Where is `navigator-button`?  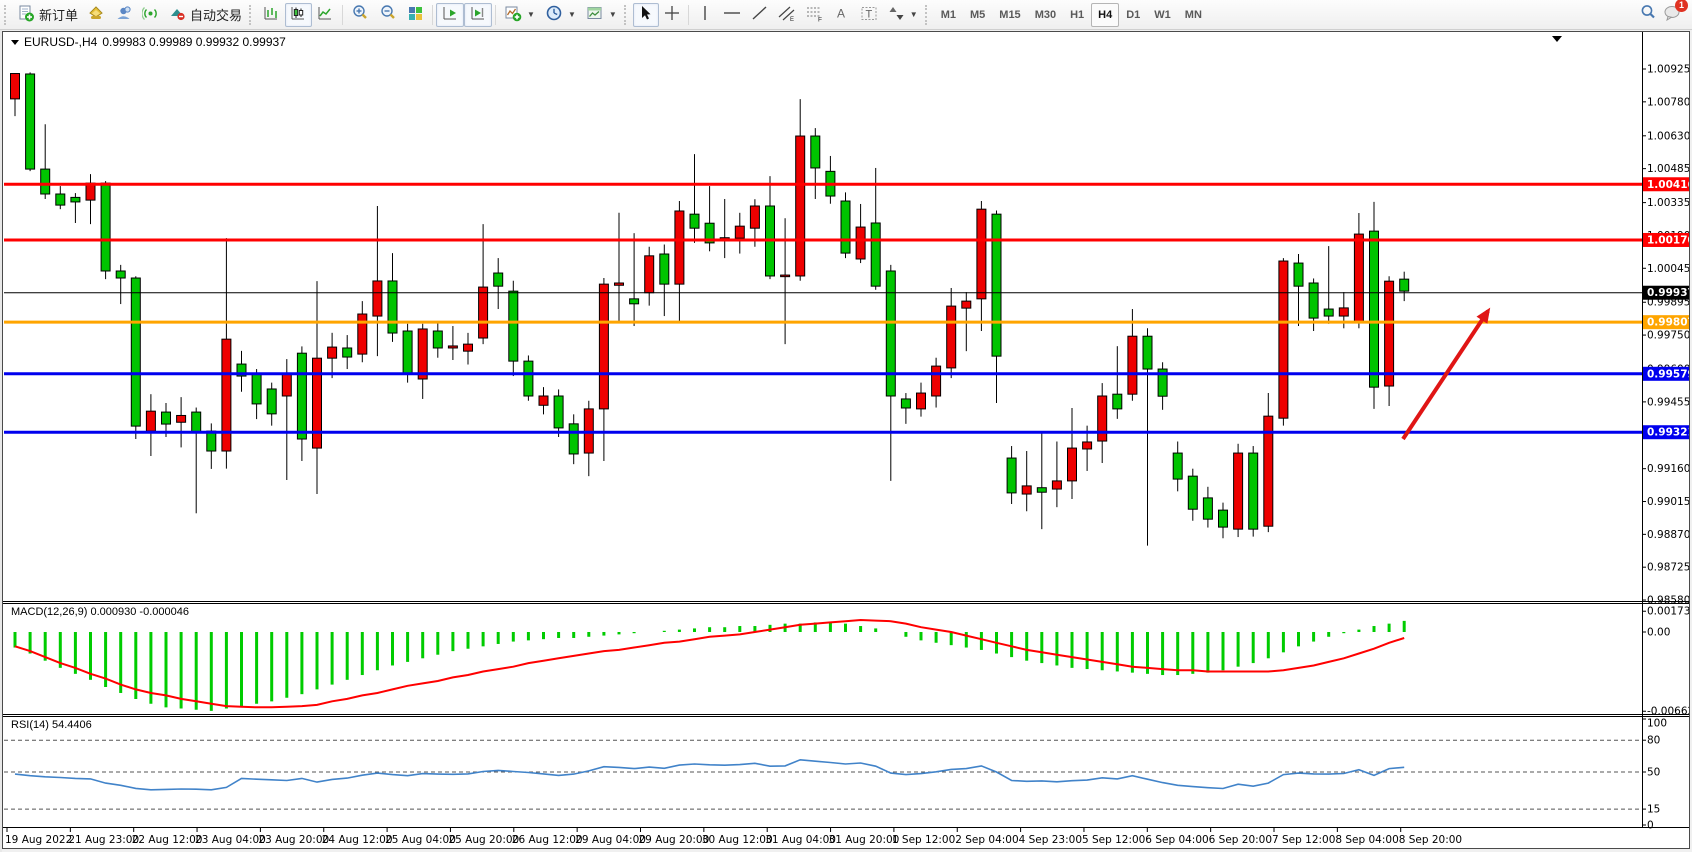 navigator-button is located at coordinates (123, 15).